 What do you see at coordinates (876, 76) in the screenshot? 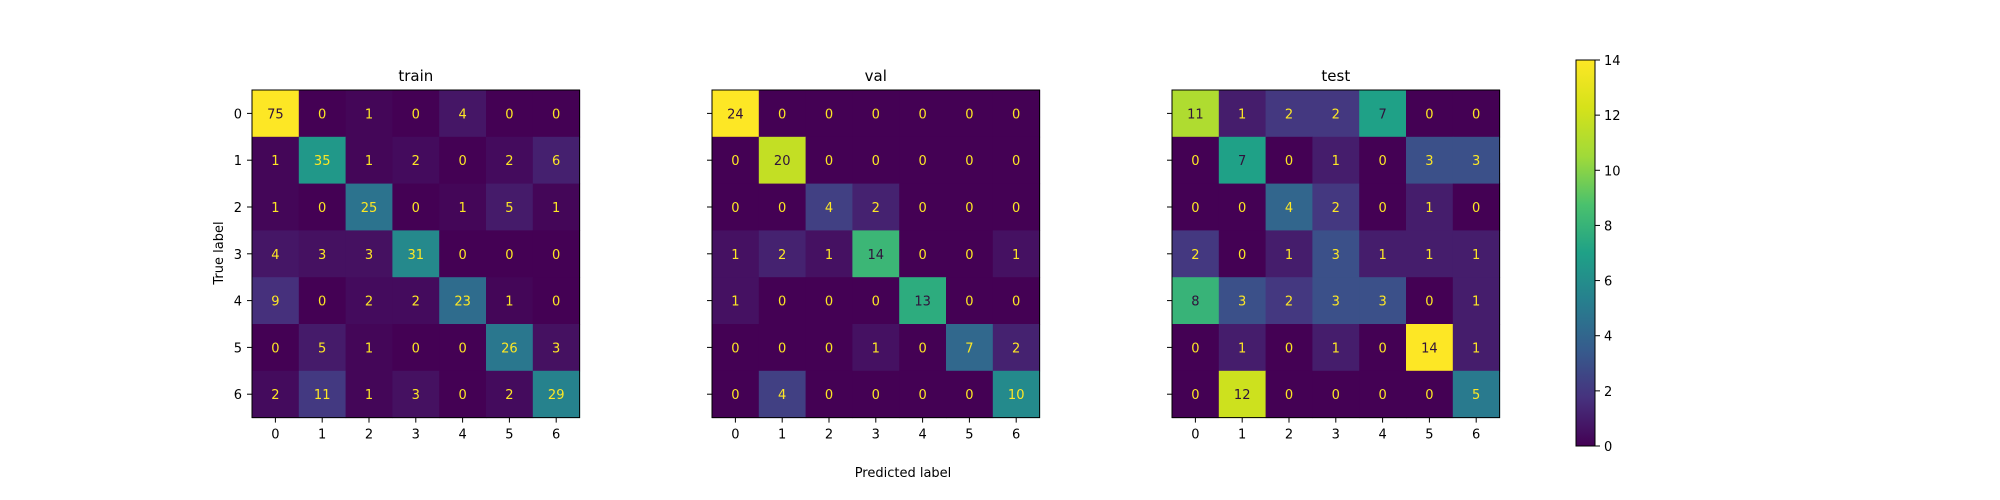
I see `panel-title: val` at bounding box center [876, 76].